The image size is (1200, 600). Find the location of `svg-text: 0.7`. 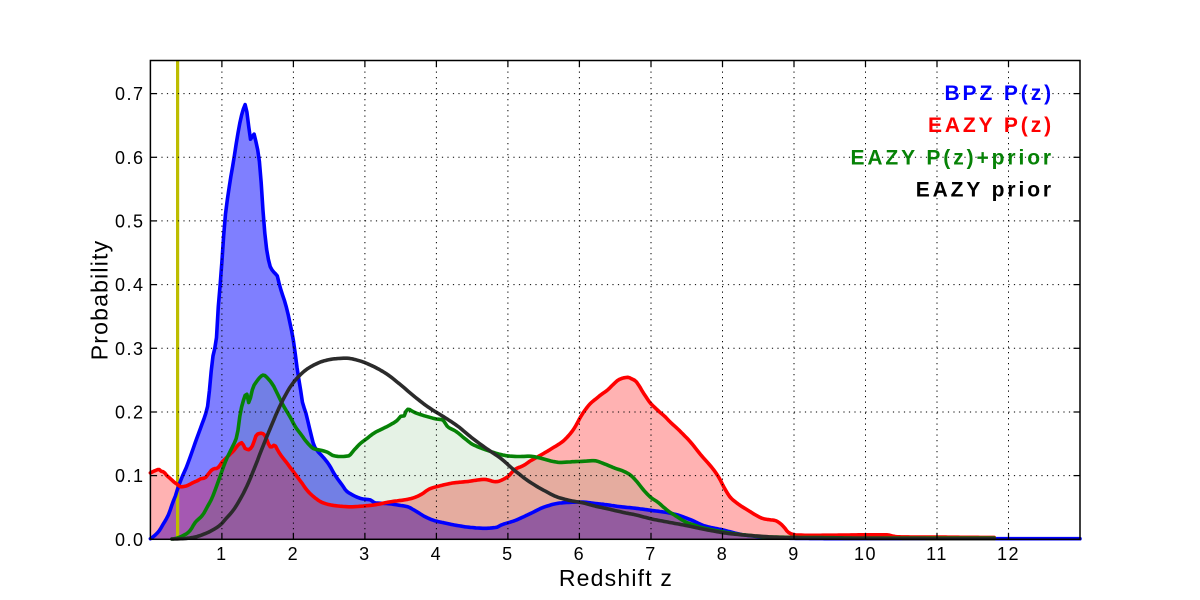

svg-text: 0.7 is located at coordinates (130, 94).